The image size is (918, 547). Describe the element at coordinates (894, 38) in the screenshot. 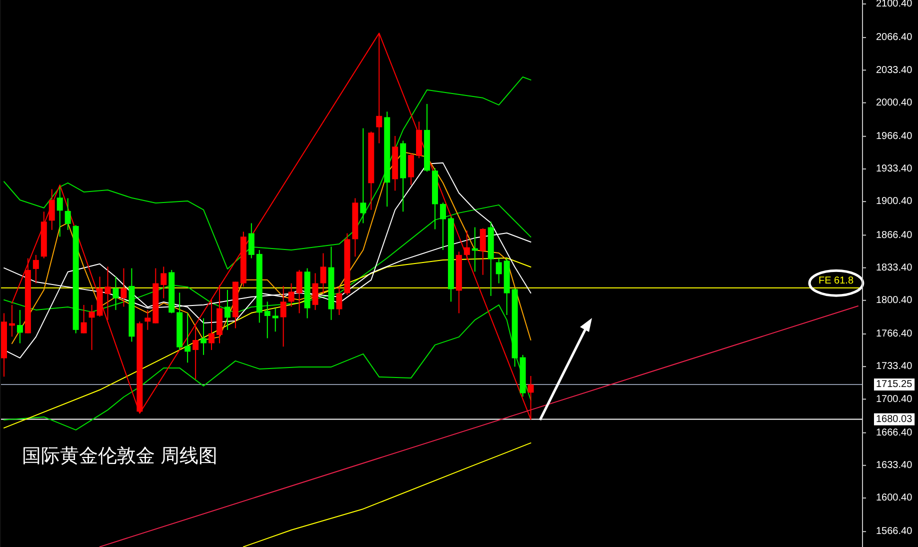

I see `y-tick-label: 2066.40` at that location.